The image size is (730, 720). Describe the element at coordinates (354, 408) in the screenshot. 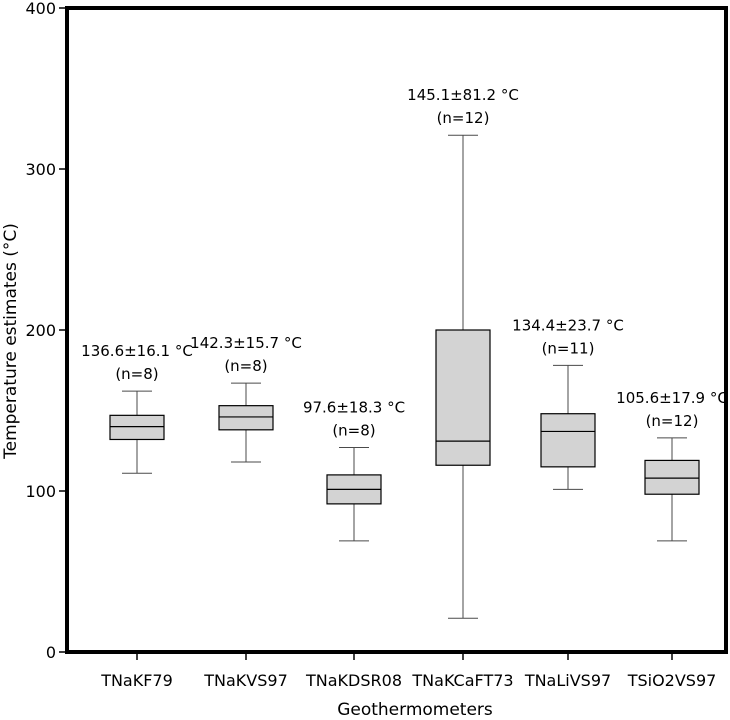

I see `stat-label: 97.6±18.3 °C` at that location.